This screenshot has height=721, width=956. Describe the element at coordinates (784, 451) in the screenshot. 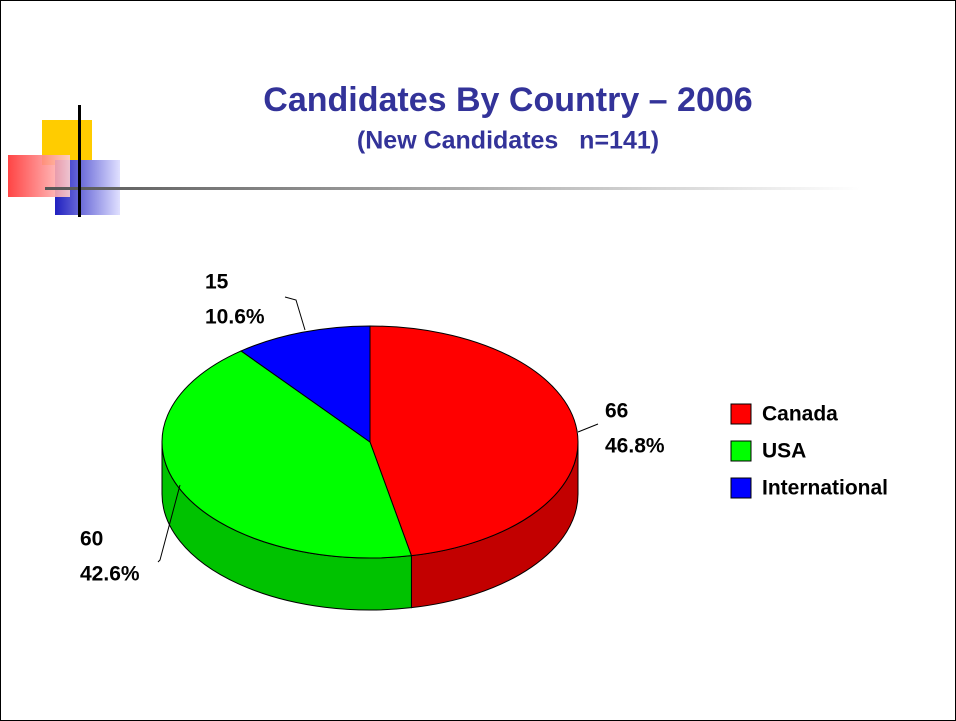

I see `legend-label: USA` at that location.